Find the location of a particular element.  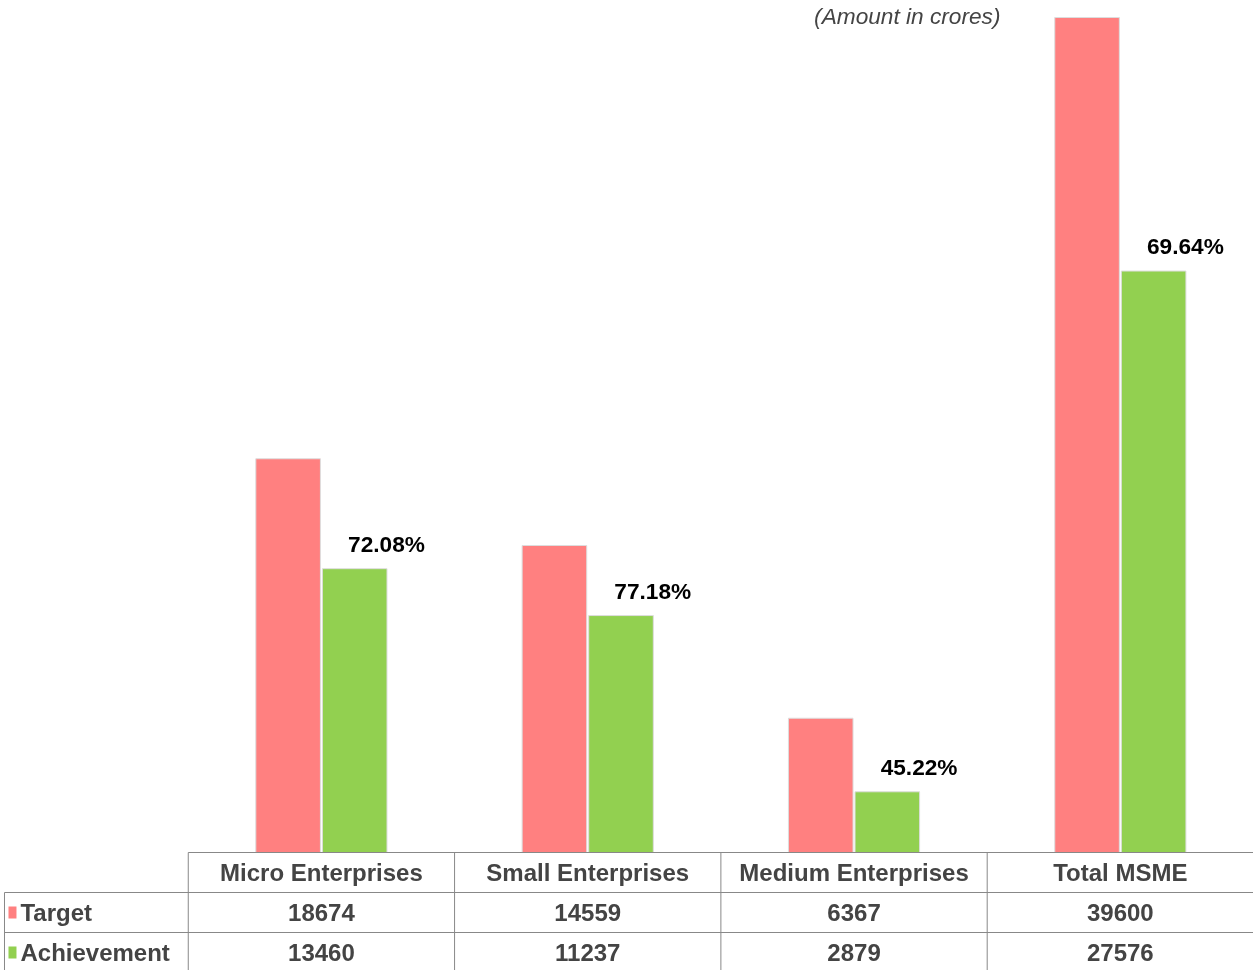

x-tick-label: Small Enterprises is located at coordinates (588, 872).